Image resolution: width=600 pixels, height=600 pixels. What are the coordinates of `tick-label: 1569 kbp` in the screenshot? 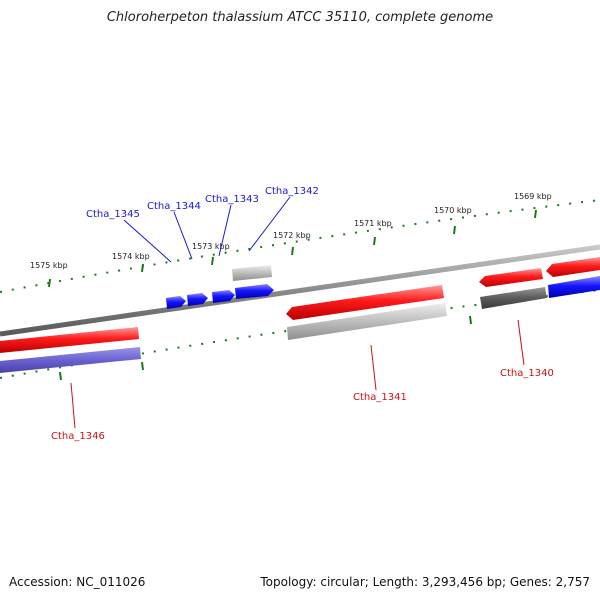 It's located at (533, 196).